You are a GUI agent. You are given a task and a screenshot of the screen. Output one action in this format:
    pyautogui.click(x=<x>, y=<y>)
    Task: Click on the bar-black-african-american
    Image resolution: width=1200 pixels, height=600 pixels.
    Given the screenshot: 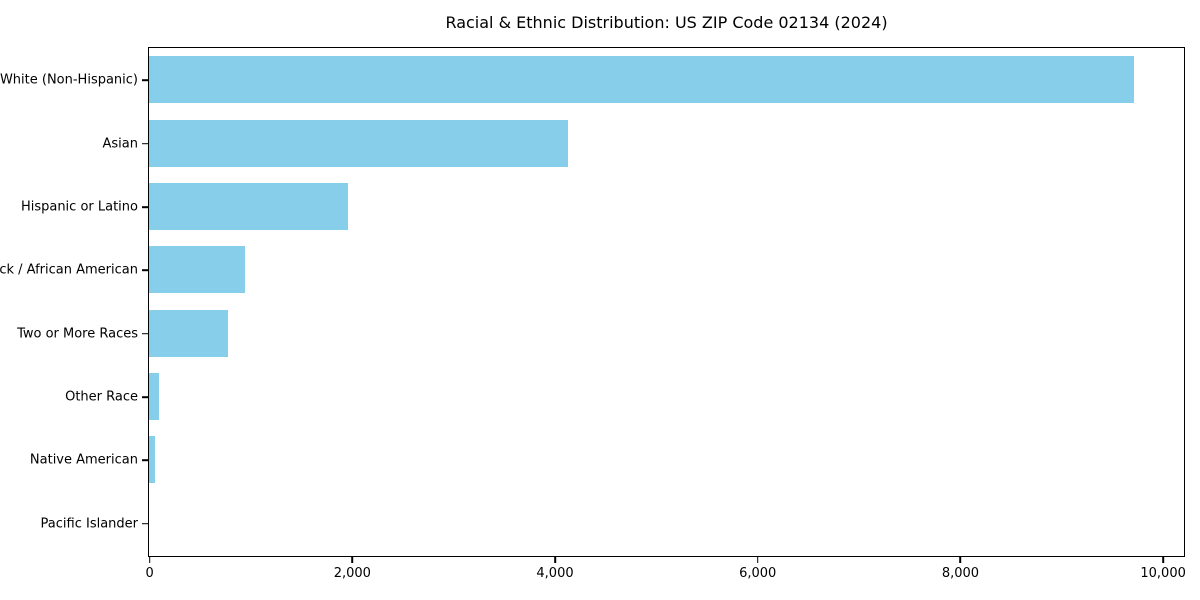 What is the action you would take?
    pyautogui.click(x=197, y=270)
    